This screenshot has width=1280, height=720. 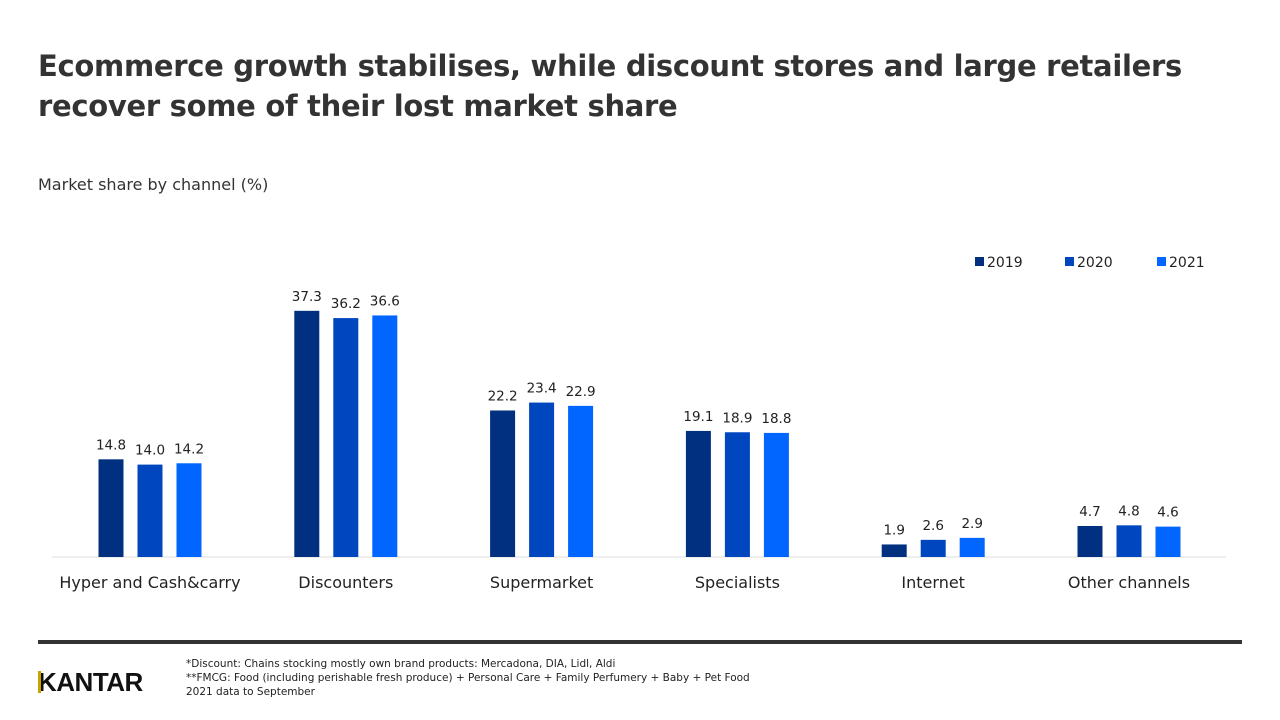 What do you see at coordinates (1069, 261) in the screenshot?
I see `legend-swatch-2020` at bounding box center [1069, 261].